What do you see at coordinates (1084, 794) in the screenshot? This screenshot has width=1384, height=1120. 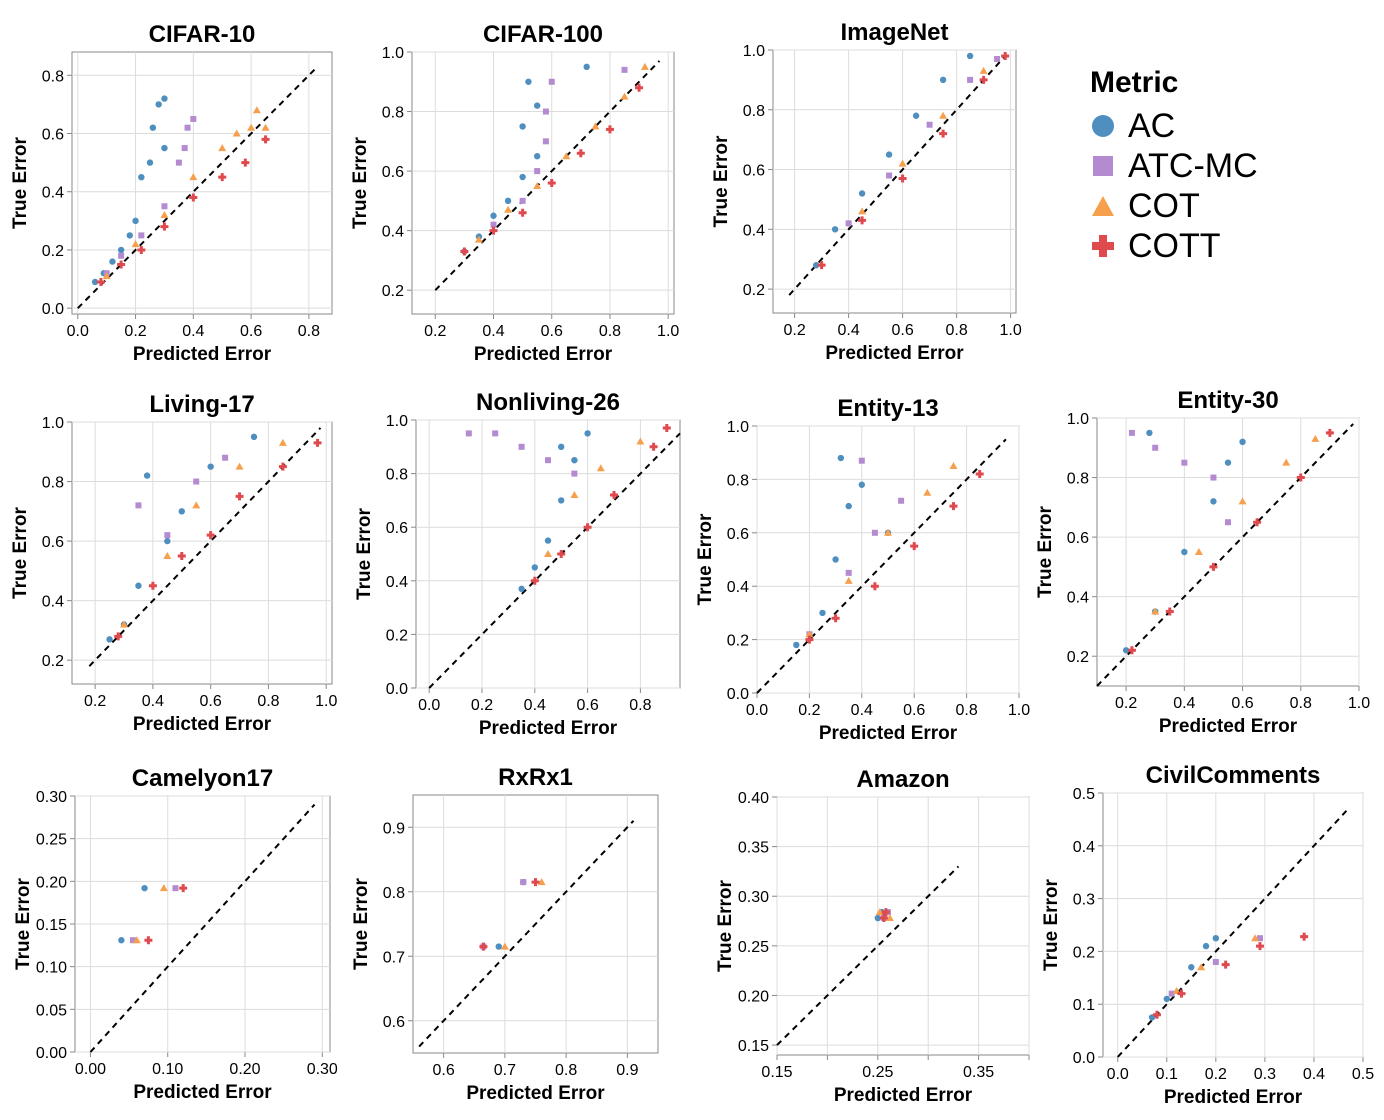 I see `y-tick-label: 0.5` at bounding box center [1084, 794].